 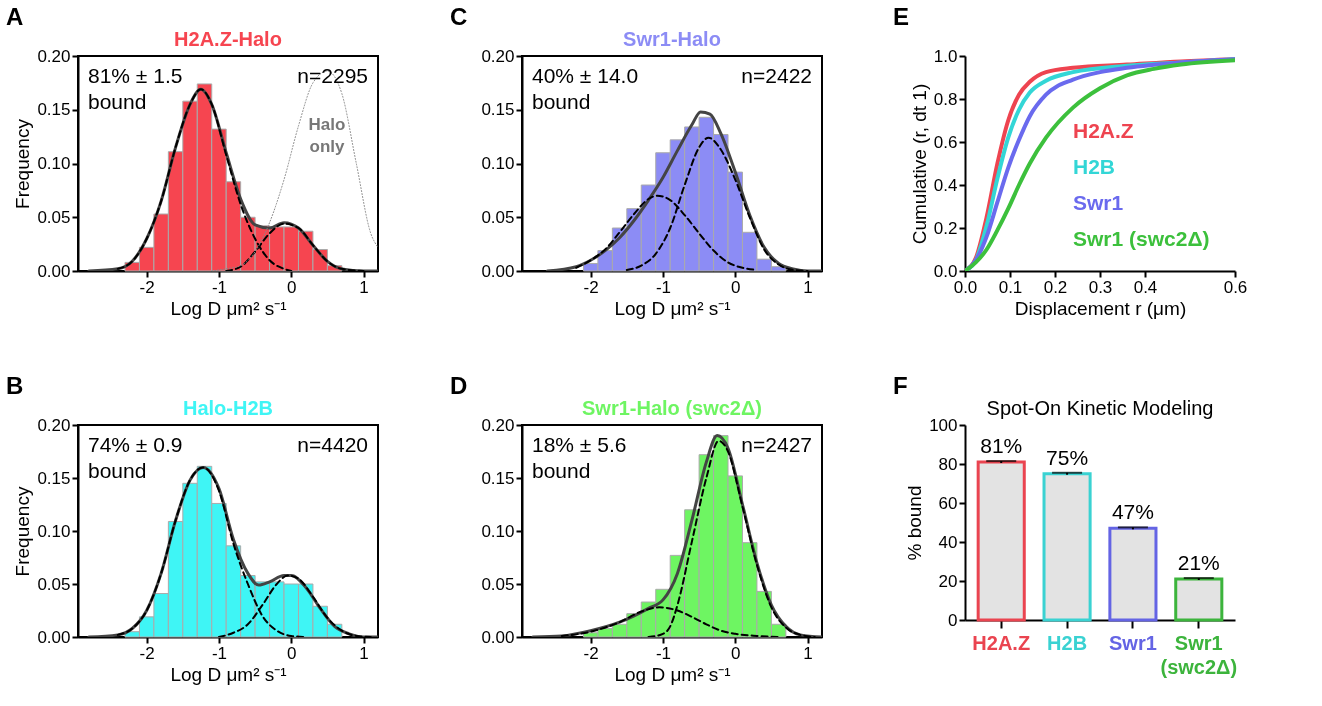 I want to click on y-tick-label: 60, so click(x=948, y=503).